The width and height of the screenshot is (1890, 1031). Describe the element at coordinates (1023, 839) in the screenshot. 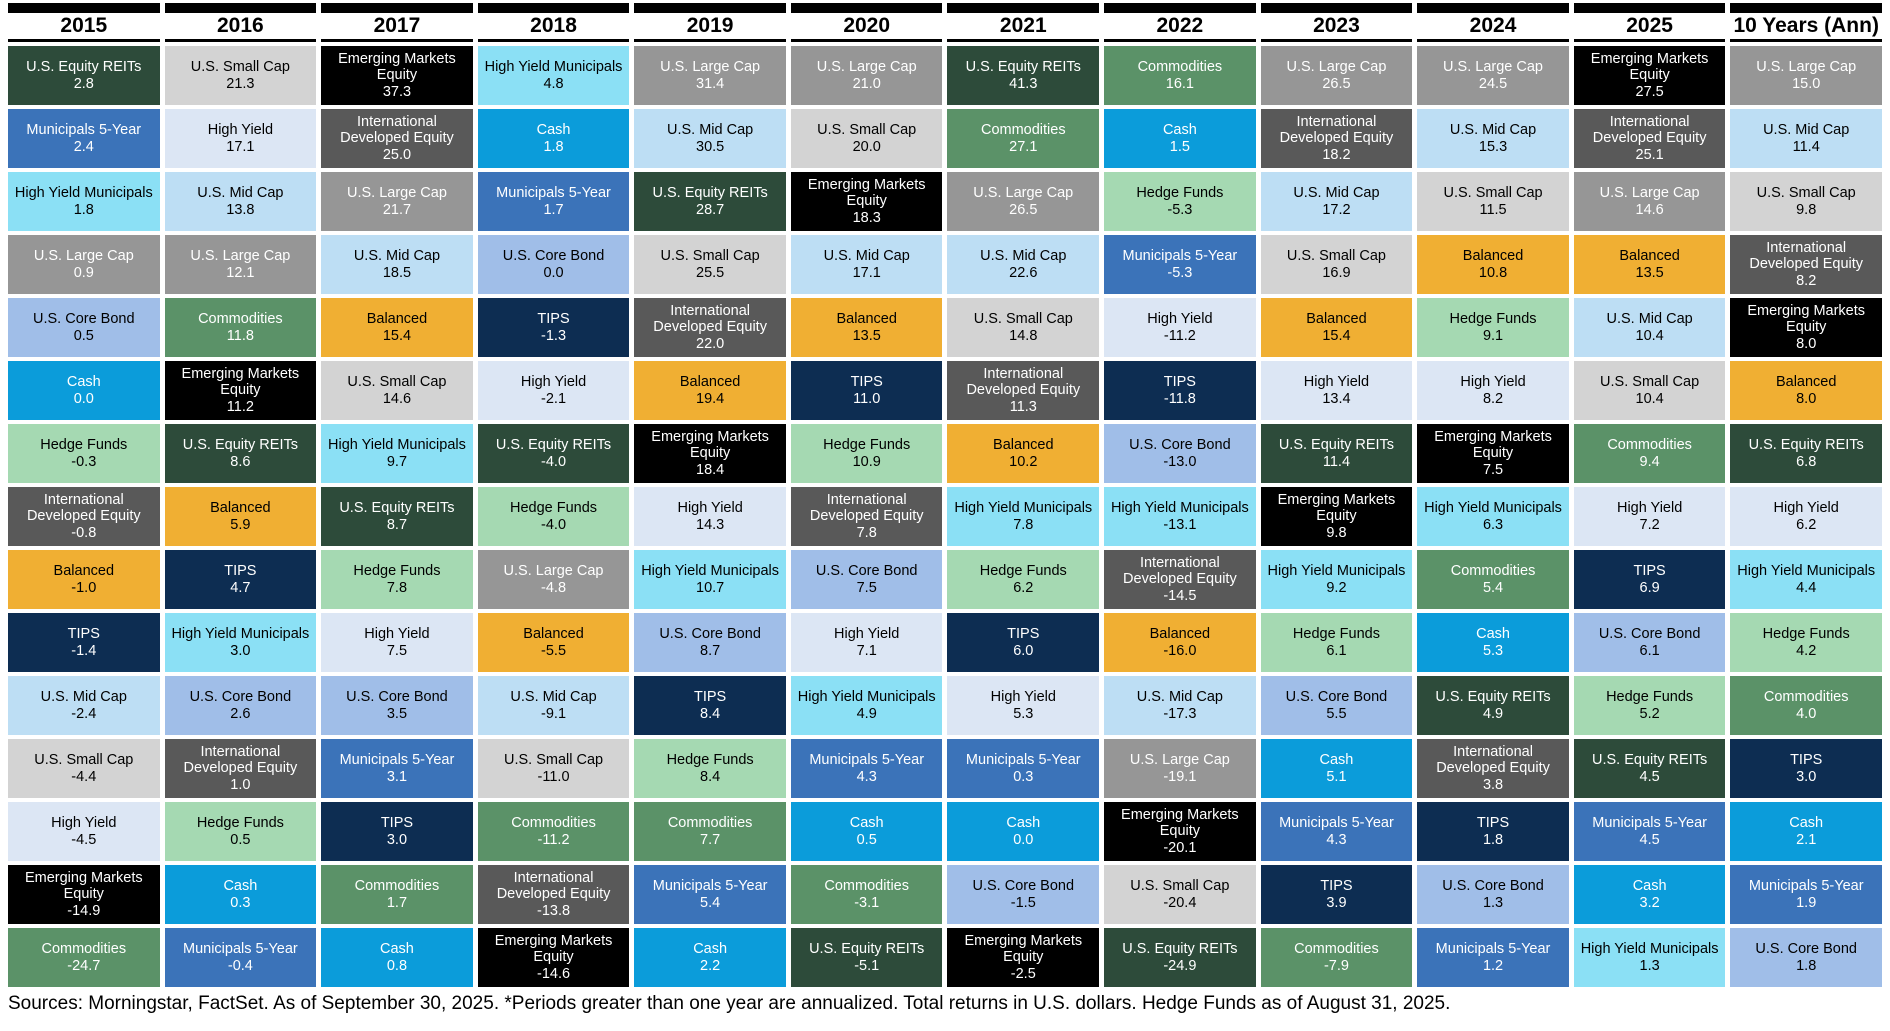

I see `return-value: 0.0` at that location.